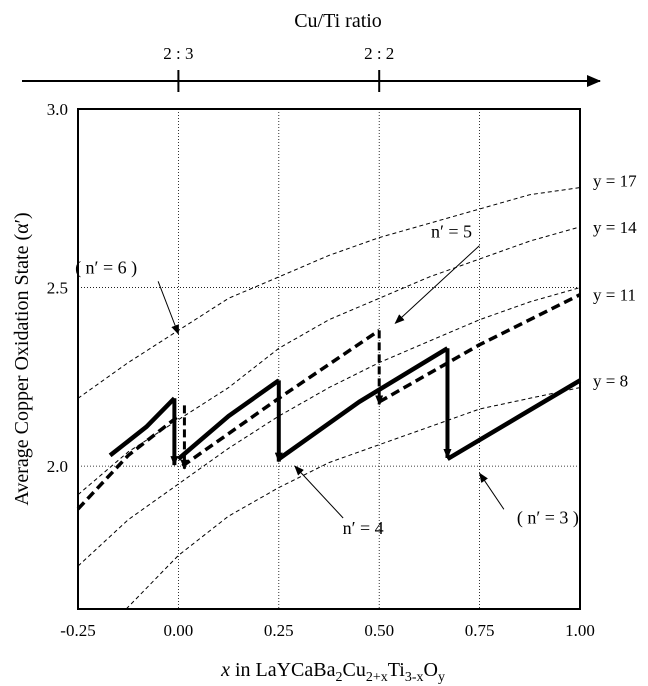  I want to click on top-axis-tick-label: 2 : 3, so click(178, 53).